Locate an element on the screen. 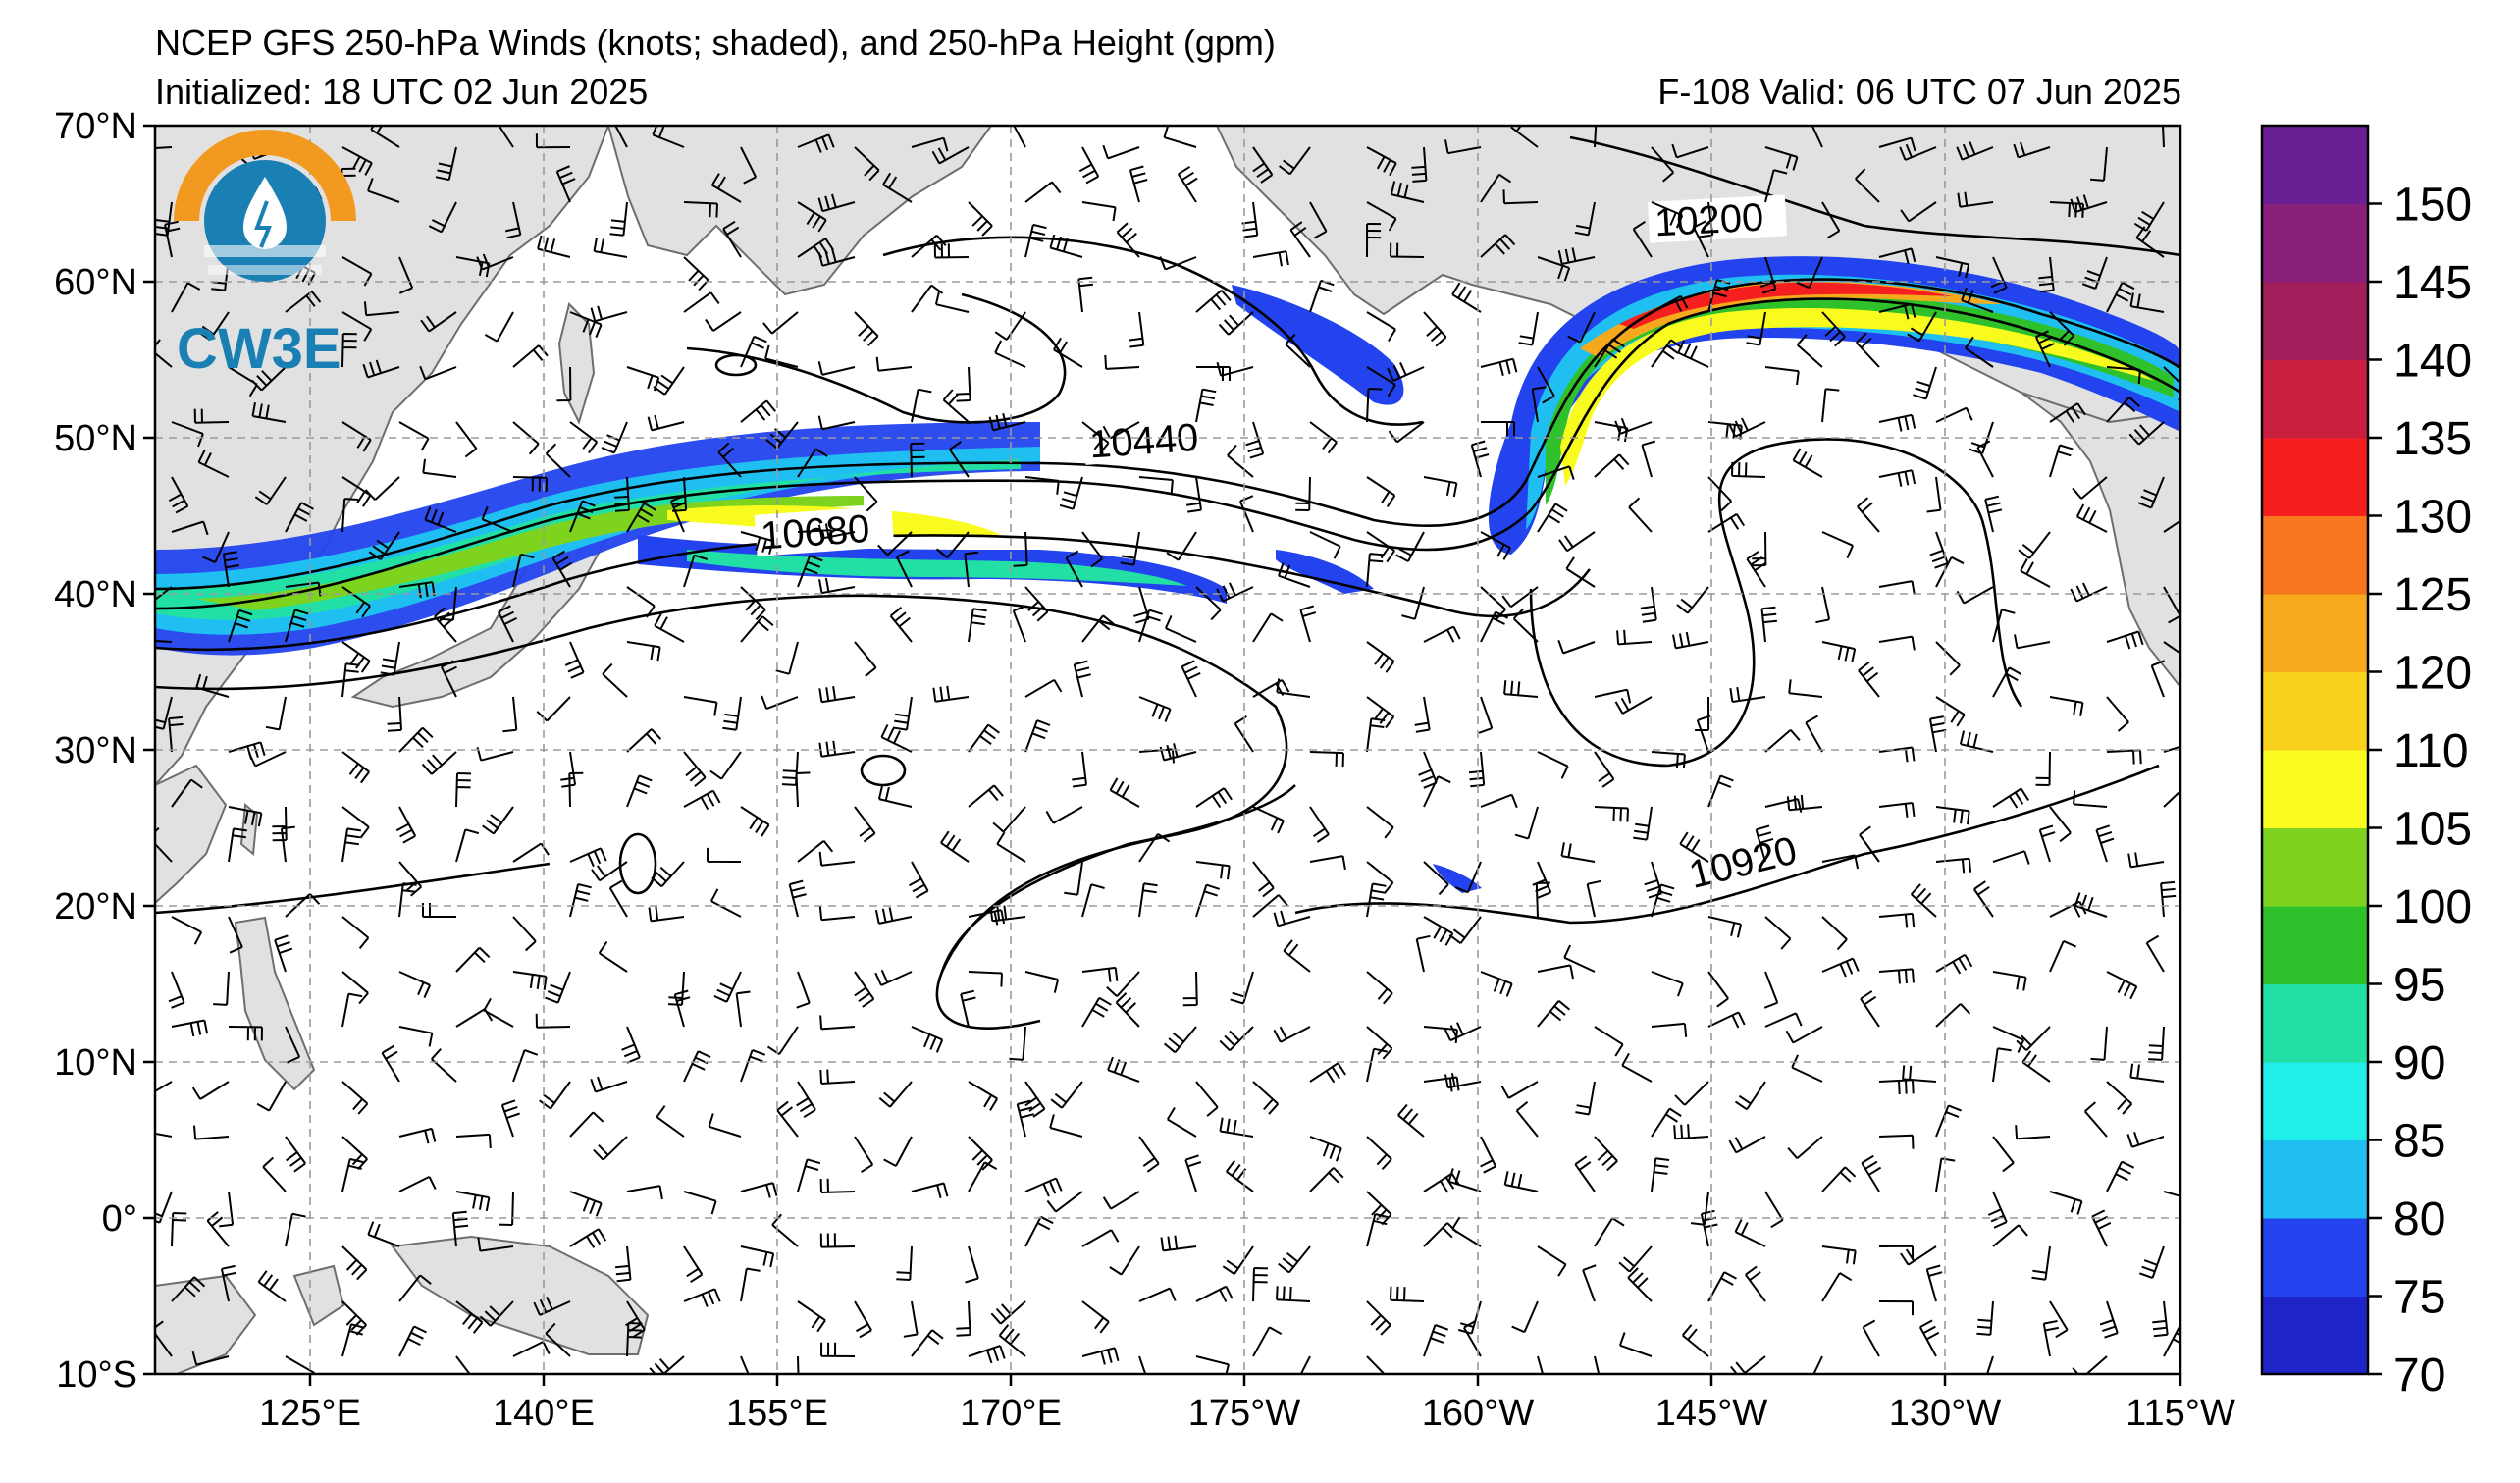 The width and height of the screenshot is (2520, 1483). colorbar-label: 140 is located at coordinates (2432, 362).